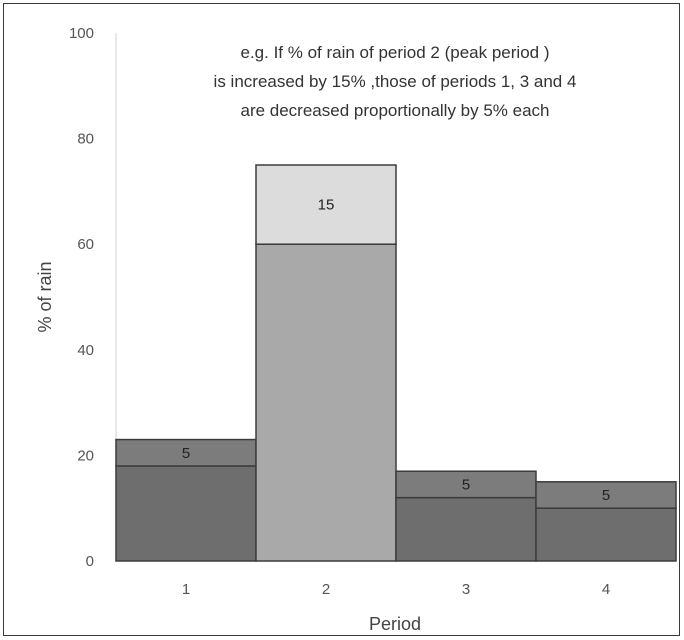 Image resolution: width=684 pixels, height=640 pixels. What do you see at coordinates (85, 244) in the screenshot?
I see `y-tick-label-60: 60` at bounding box center [85, 244].